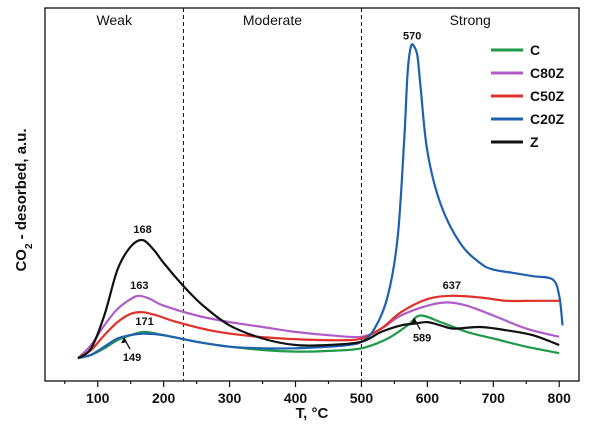  I want to click on series-line-c50z, so click(318, 327).